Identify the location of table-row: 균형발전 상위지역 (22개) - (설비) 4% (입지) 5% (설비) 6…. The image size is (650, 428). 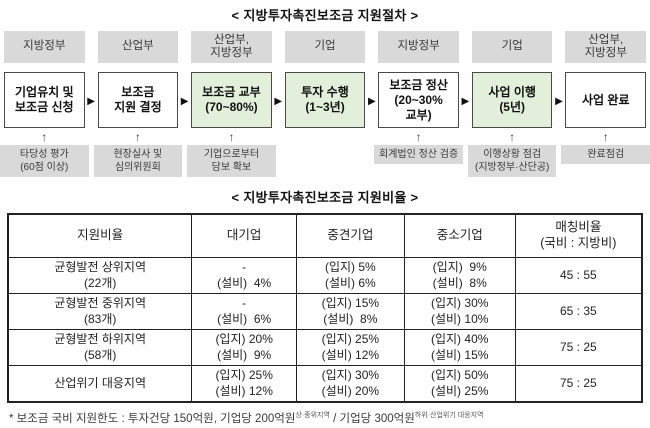
(325, 275).